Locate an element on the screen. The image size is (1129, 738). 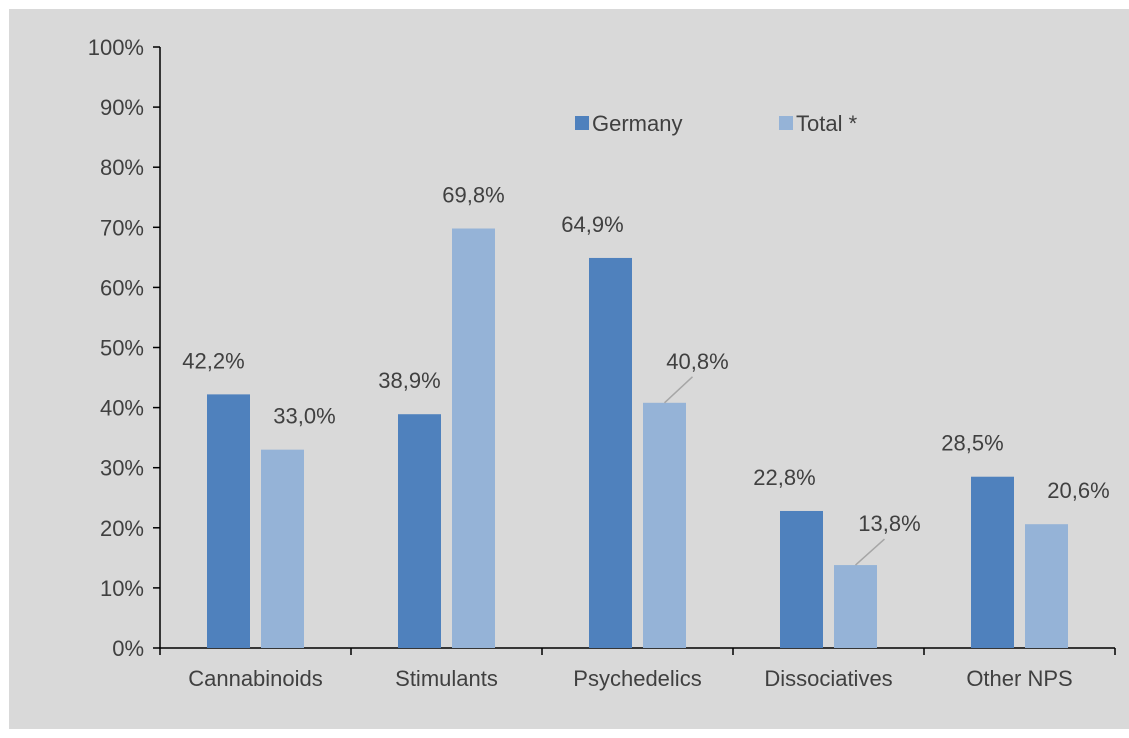
y-tick-label: 20% is located at coordinates (122, 528).